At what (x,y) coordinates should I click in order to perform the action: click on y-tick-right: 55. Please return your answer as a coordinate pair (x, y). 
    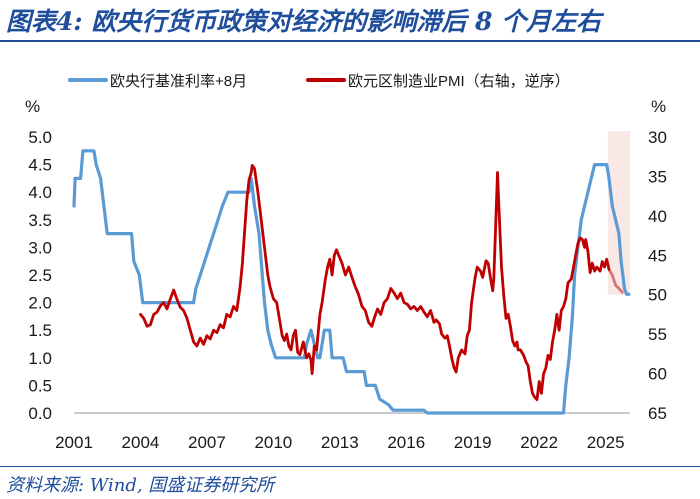
    Looking at the image, I should click on (657, 334).